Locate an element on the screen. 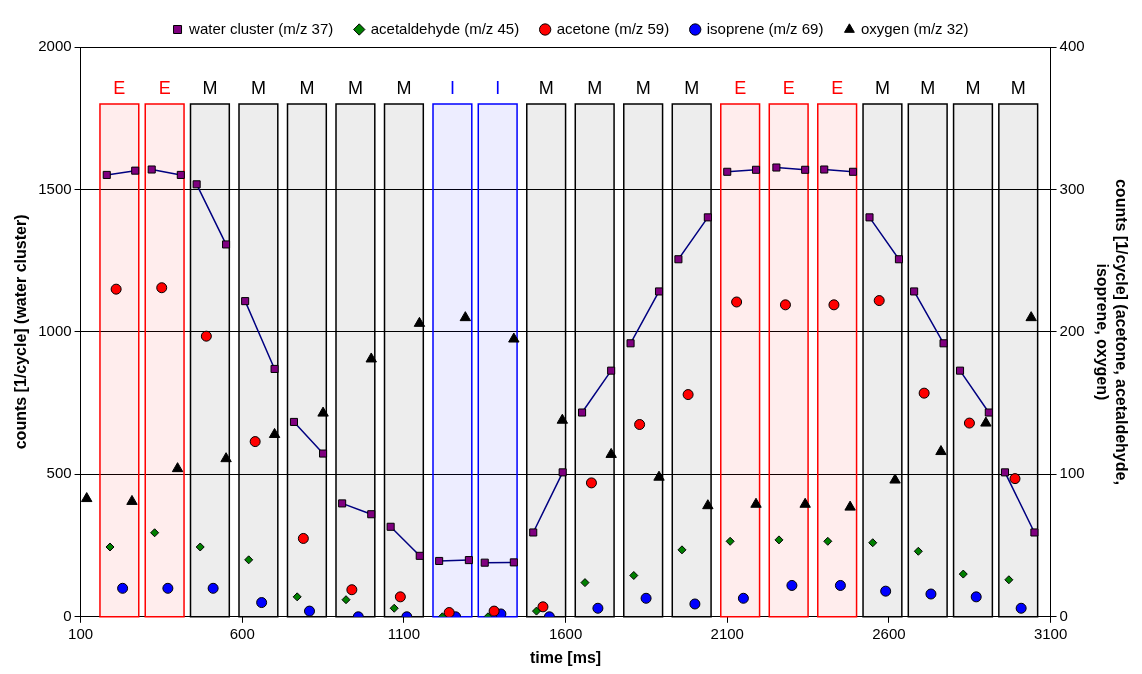  y2-tick-label: 400 is located at coordinates (1072, 46).